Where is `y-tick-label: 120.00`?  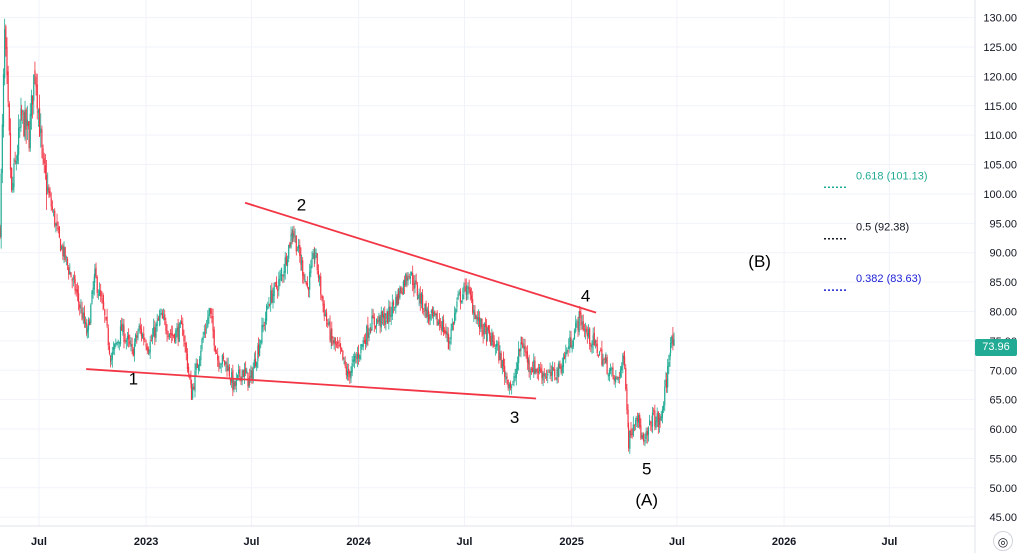 y-tick-label: 120.00 is located at coordinates (1000, 77).